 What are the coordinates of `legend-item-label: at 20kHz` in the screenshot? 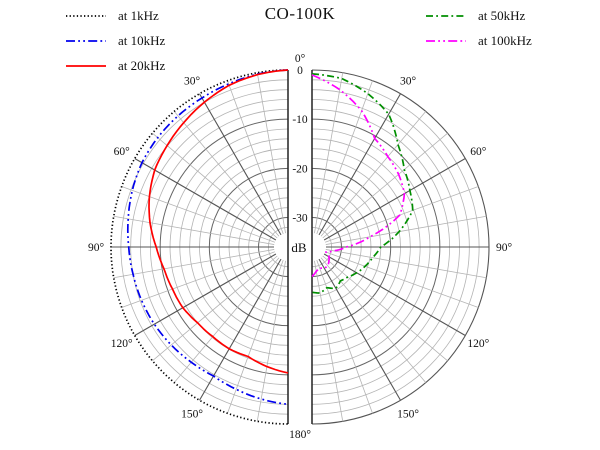 It's located at (142, 65).